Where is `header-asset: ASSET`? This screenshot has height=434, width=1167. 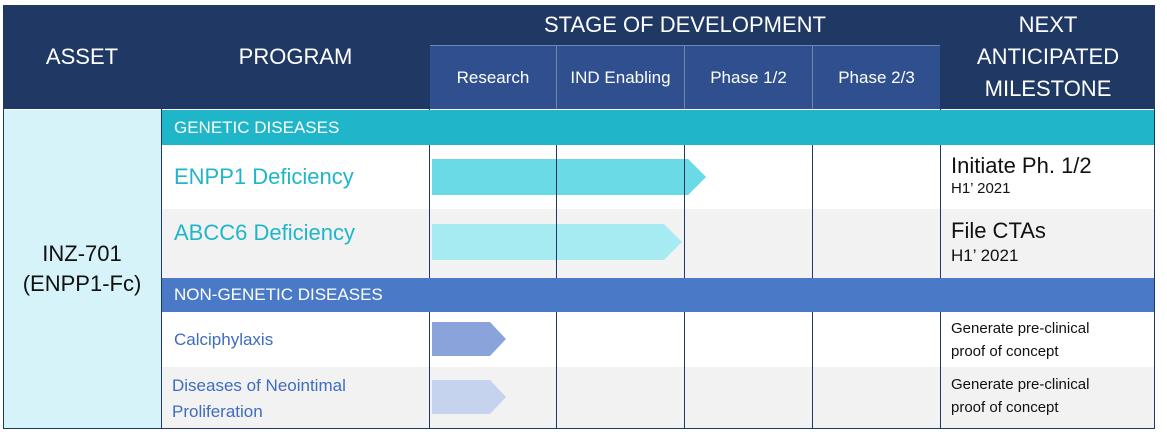 header-asset: ASSET is located at coordinates (82, 57).